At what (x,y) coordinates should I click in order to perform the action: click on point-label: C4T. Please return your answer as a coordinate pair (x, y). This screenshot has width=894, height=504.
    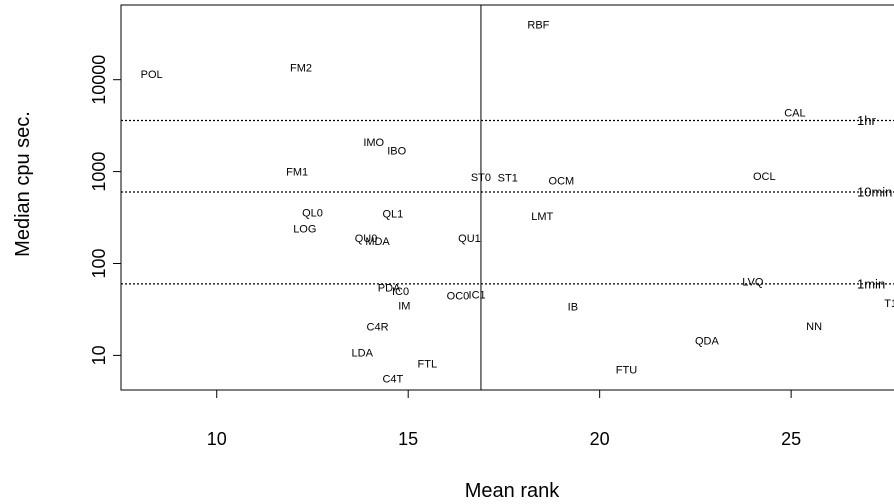
    Looking at the image, I should click on (392, 380).